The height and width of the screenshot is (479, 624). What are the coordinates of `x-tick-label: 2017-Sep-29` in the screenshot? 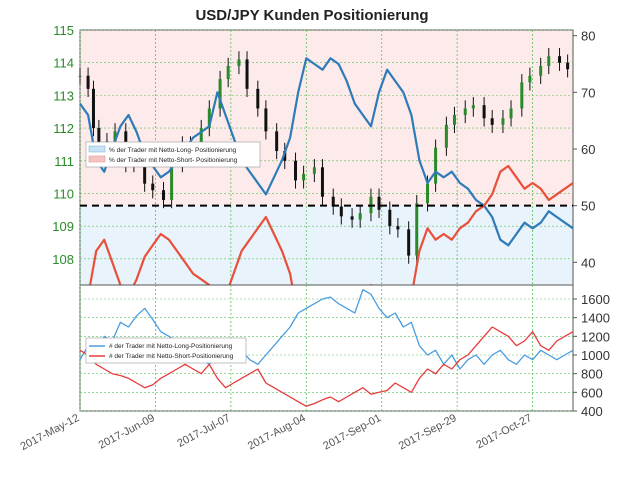 It's located at (428, 432).